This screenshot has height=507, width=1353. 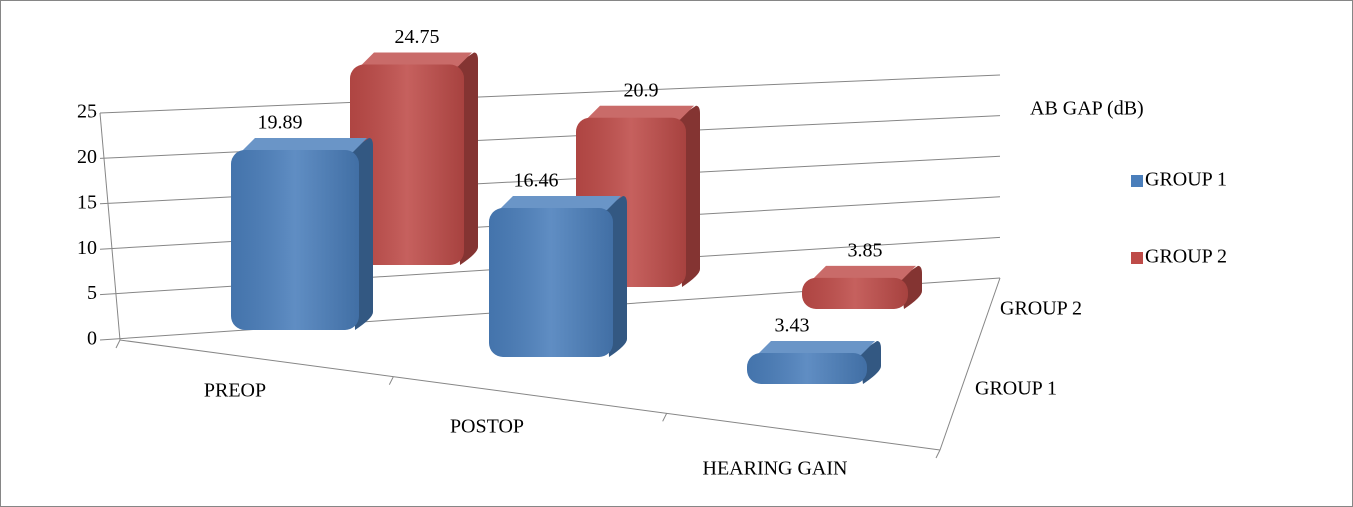 I want to click on grid-line, so click(x=550, y=94).